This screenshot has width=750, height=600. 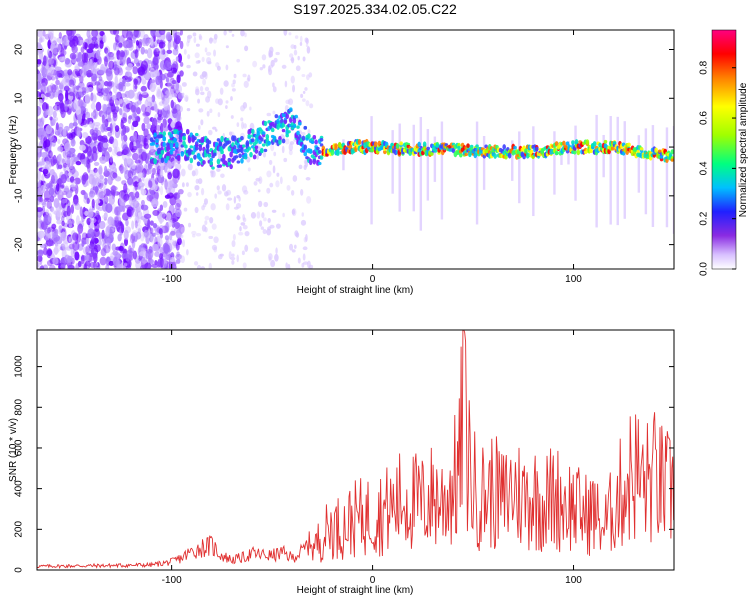 I want to click on figure-title: S197.2025.334.02.05.C22, so click(x=375, y=9).